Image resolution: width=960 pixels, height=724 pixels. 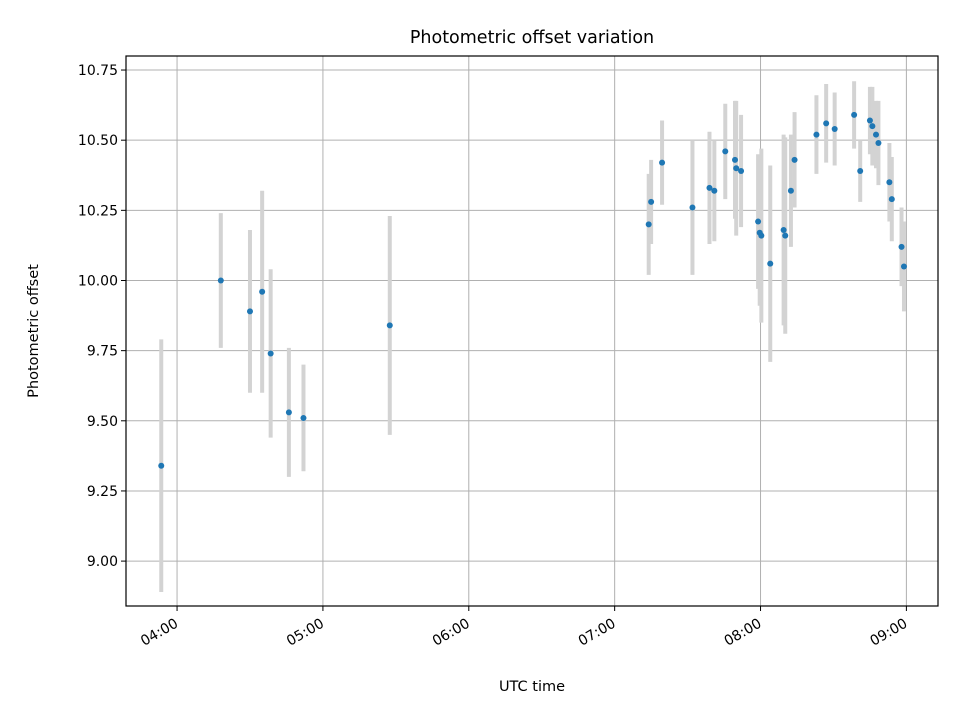 What do you see at coordinates (98, 281) in the screenshot?
I see `y-tick-label: 10.00` at bounding box center [98, 281].